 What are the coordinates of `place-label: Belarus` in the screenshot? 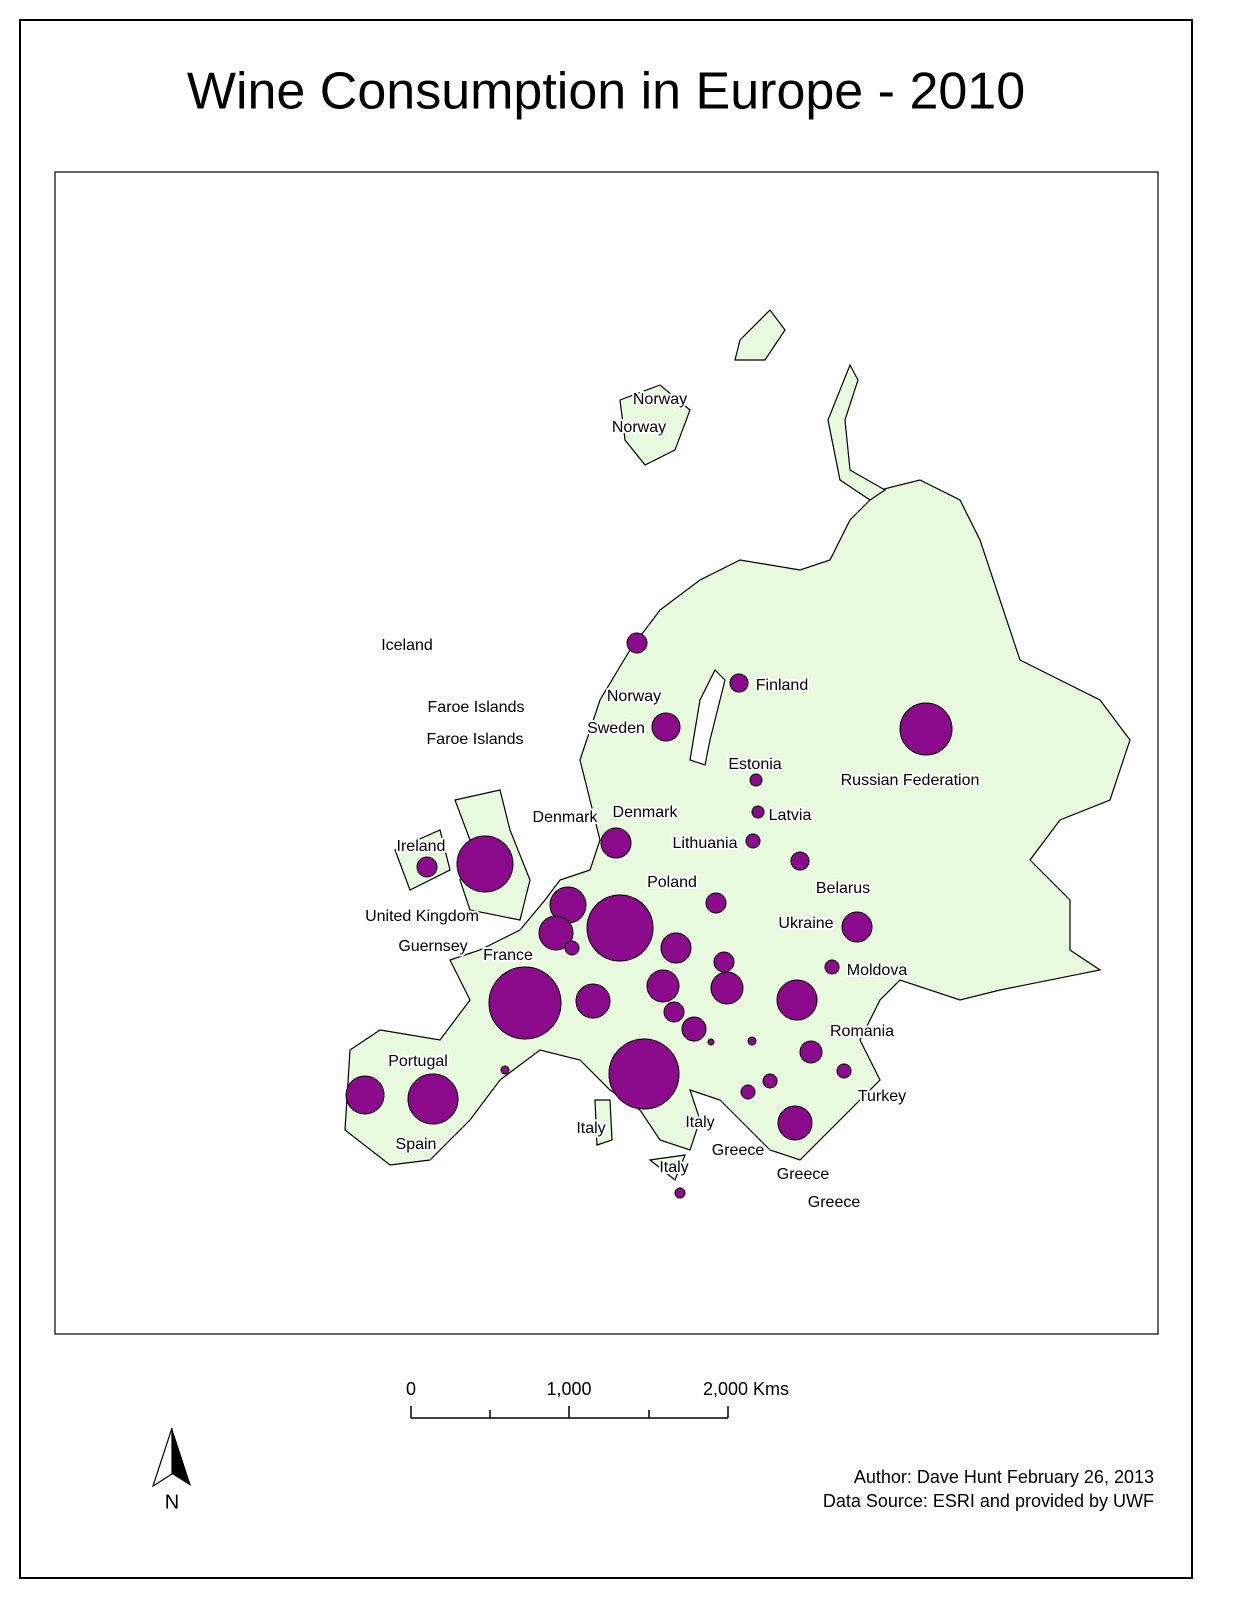 It's located at (843, 888).